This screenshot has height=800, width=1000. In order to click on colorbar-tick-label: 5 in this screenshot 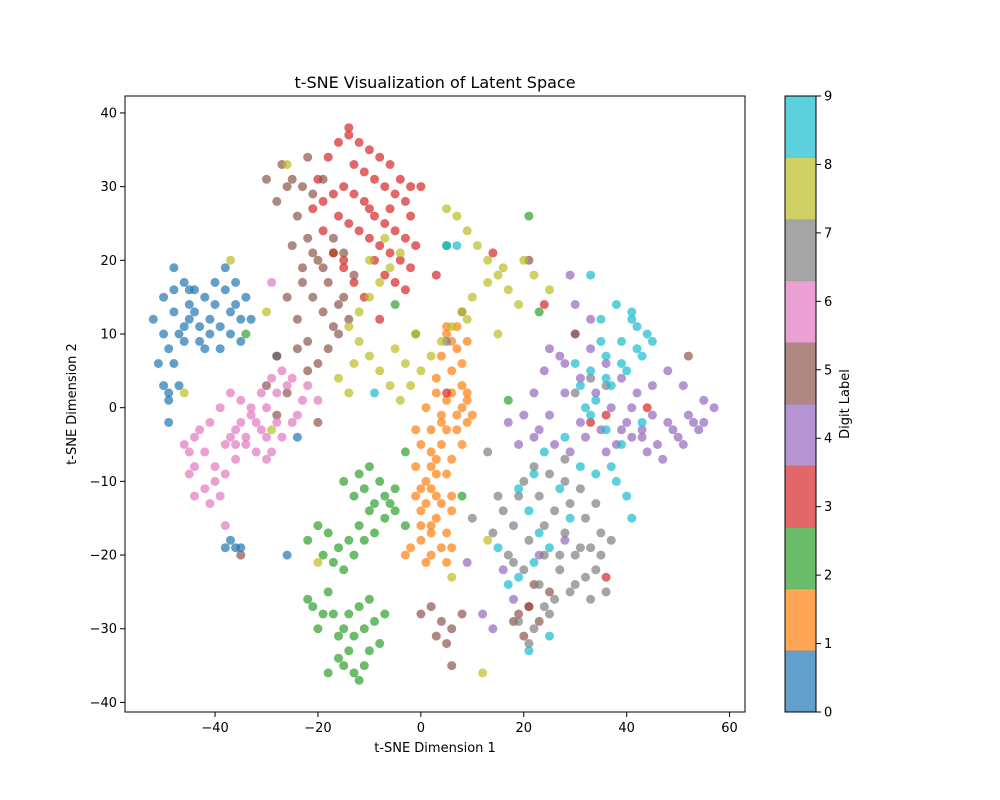, I will do `click(828, 370)`.